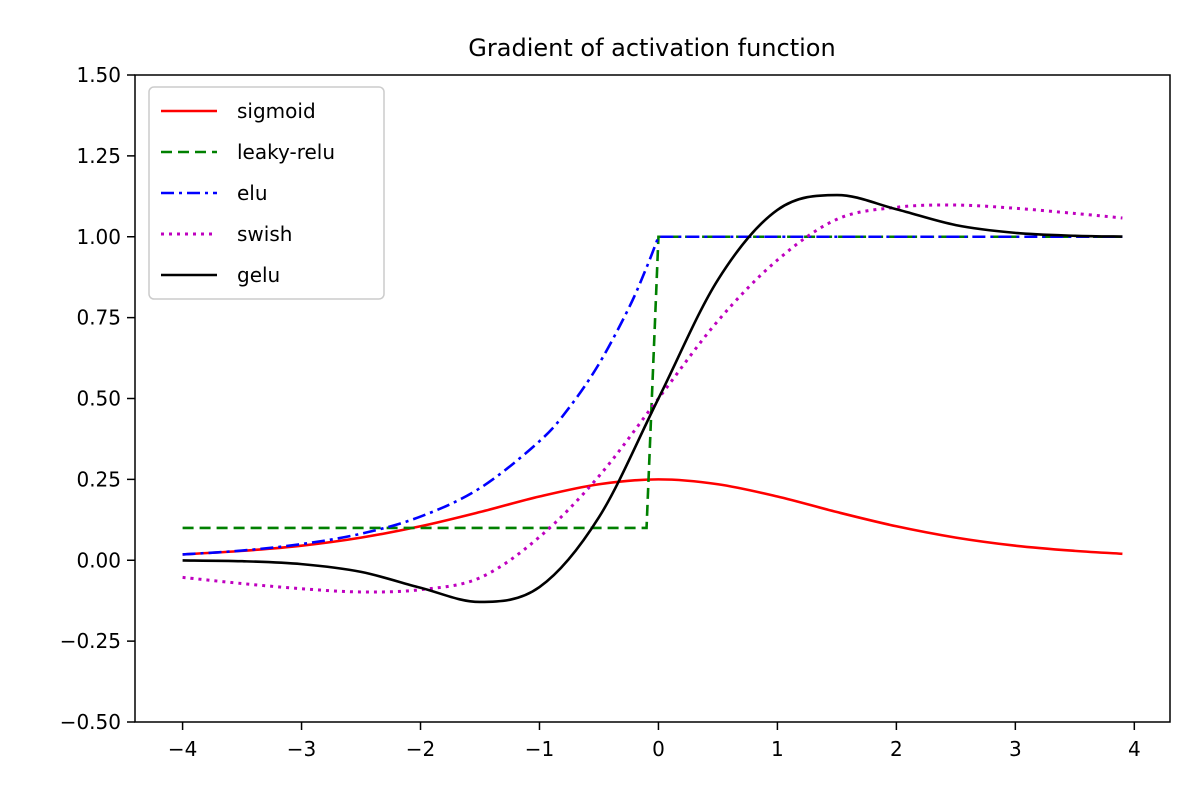 The height and width of the screenshot is (800, 1200). Describe the element at coordinates (286, 152) in the screenshot. I see `legend-label: leaky-relu` at that location.